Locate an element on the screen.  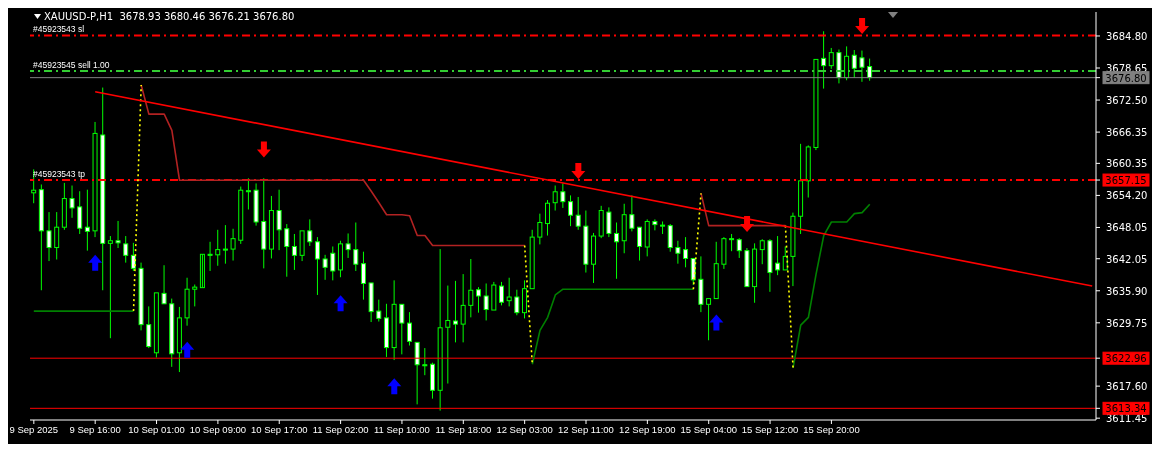
y-tick-label: 3684.80 is located at coordinates (1127, 36).